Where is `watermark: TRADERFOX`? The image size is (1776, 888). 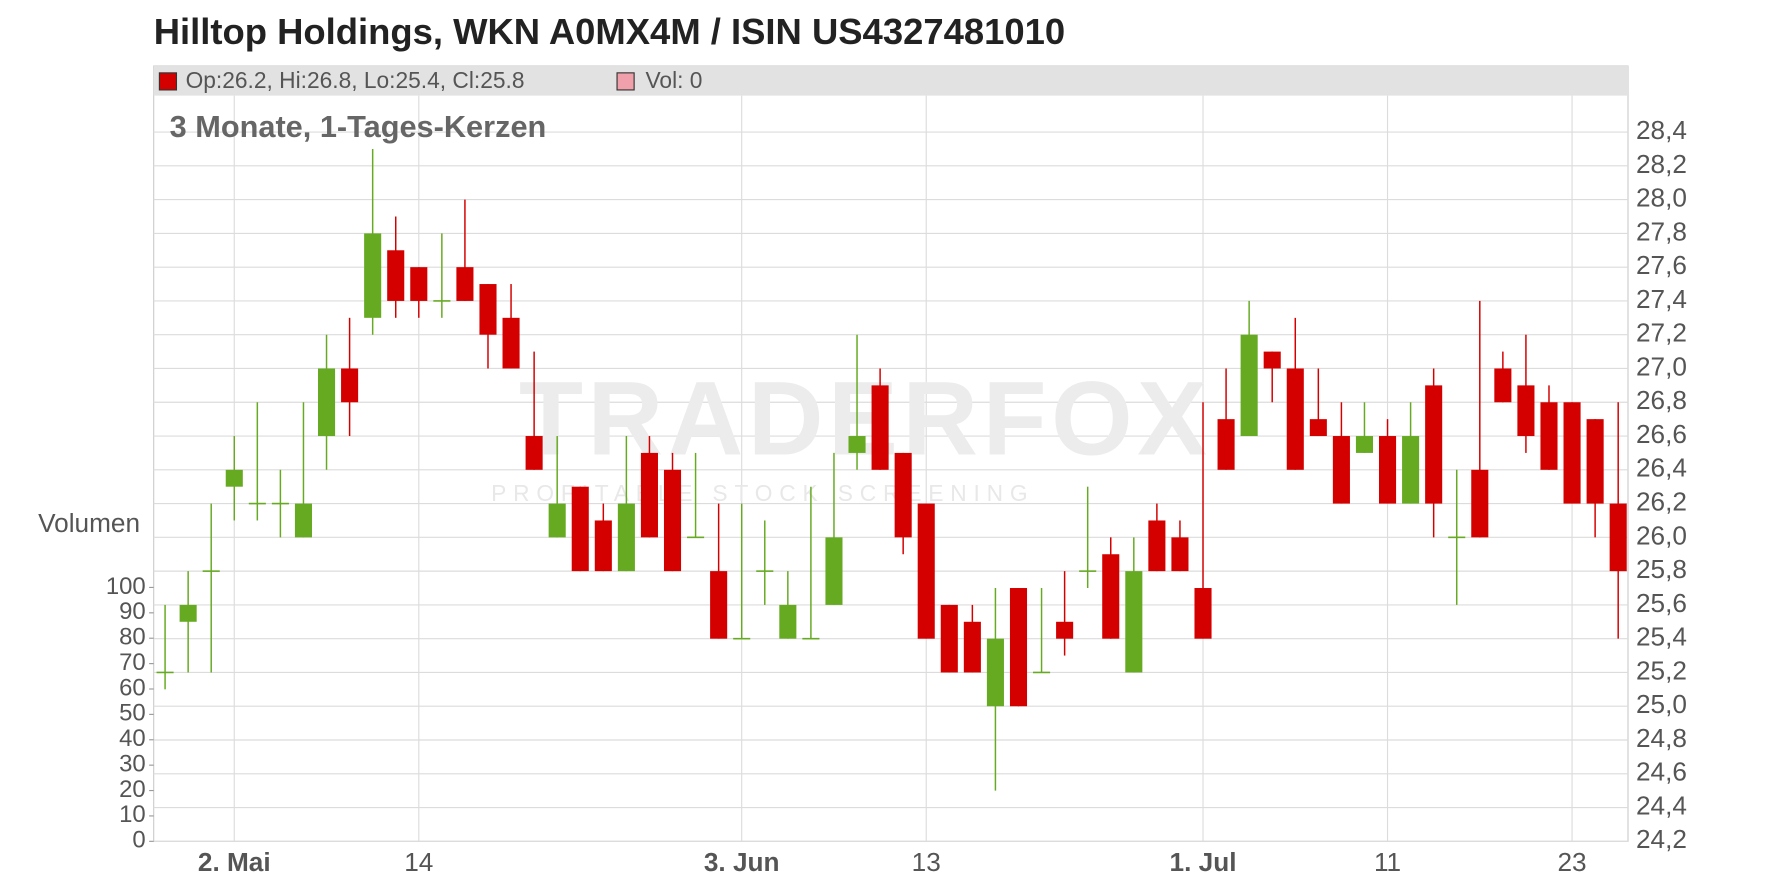
watermark: TRADERFOX is located at coordinates (865, 419).